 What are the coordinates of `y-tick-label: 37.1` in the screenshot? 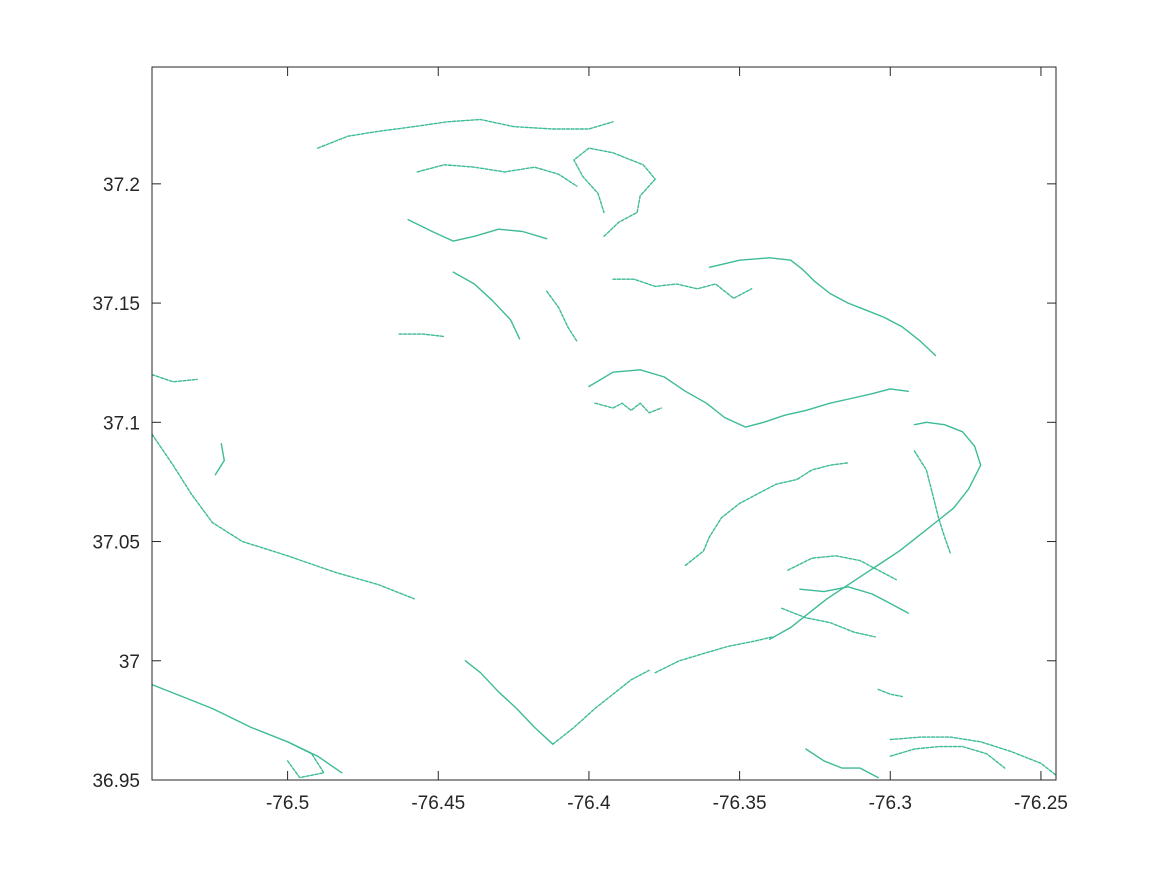 It's located at (121, 423).